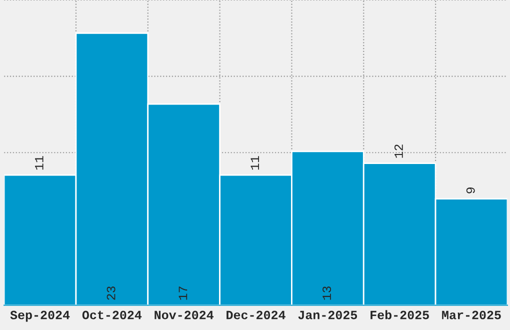 The image size is (510, 330). Describe the element at coordinates (470, 191) in the screenshot. I see `data-label: 9` at that location.